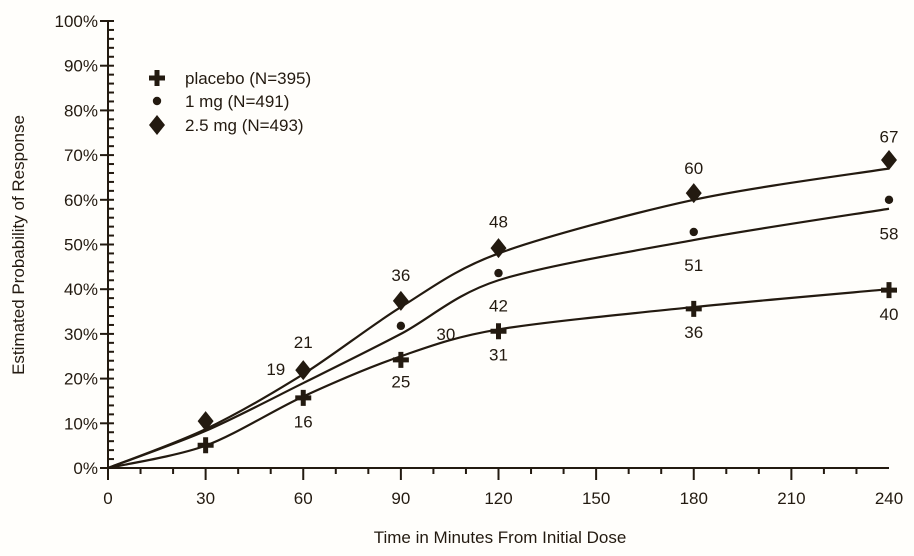  What do you see at coordinates (889, 314) in the screenshot?
I see `data-label: 40` at bounding box center [889, 314].